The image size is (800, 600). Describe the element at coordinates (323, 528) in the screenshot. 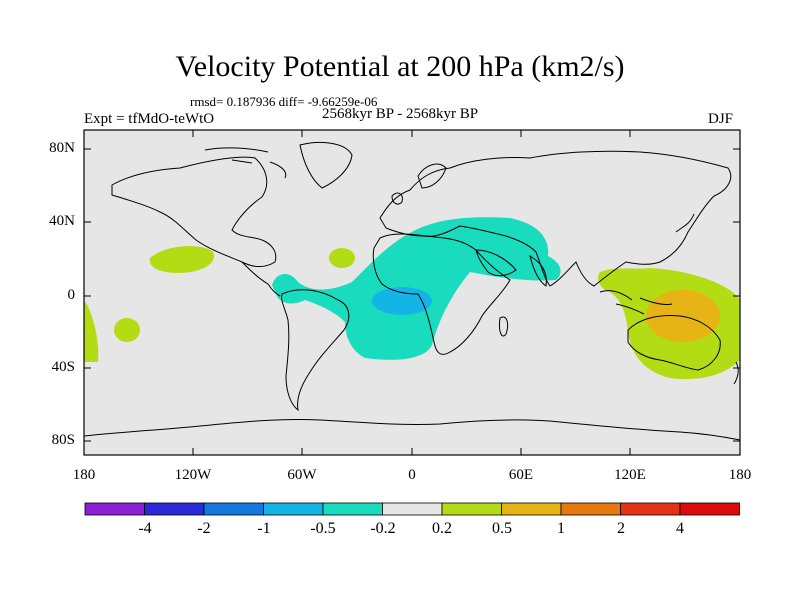

I see `colorbar-label: -0.5` at that location.